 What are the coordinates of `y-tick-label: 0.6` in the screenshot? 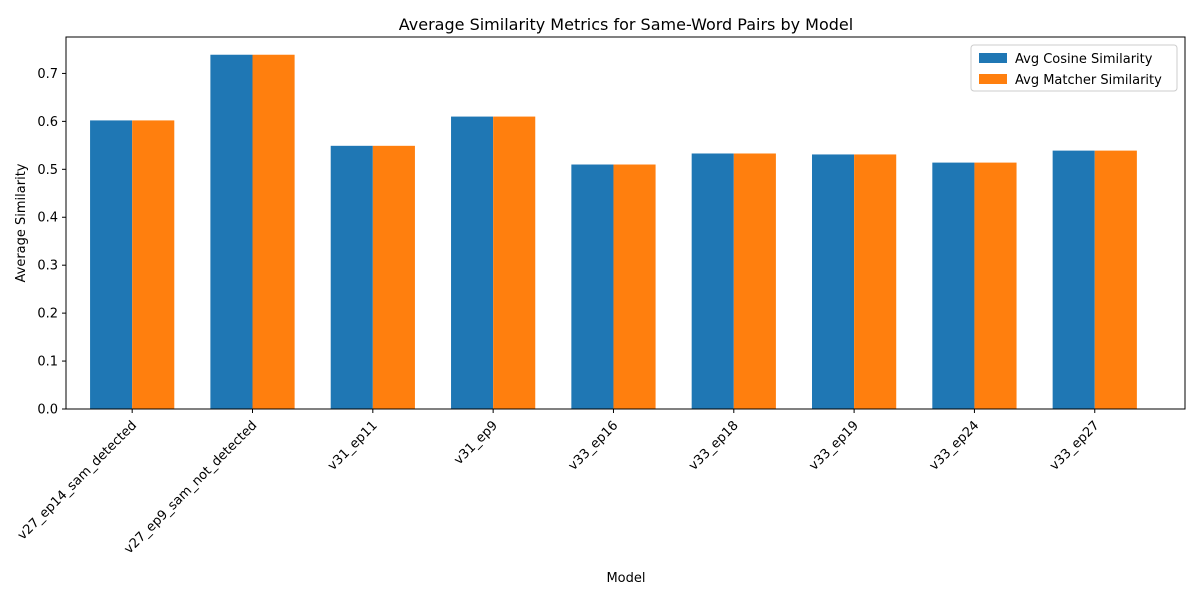 It's located at (47, 122).